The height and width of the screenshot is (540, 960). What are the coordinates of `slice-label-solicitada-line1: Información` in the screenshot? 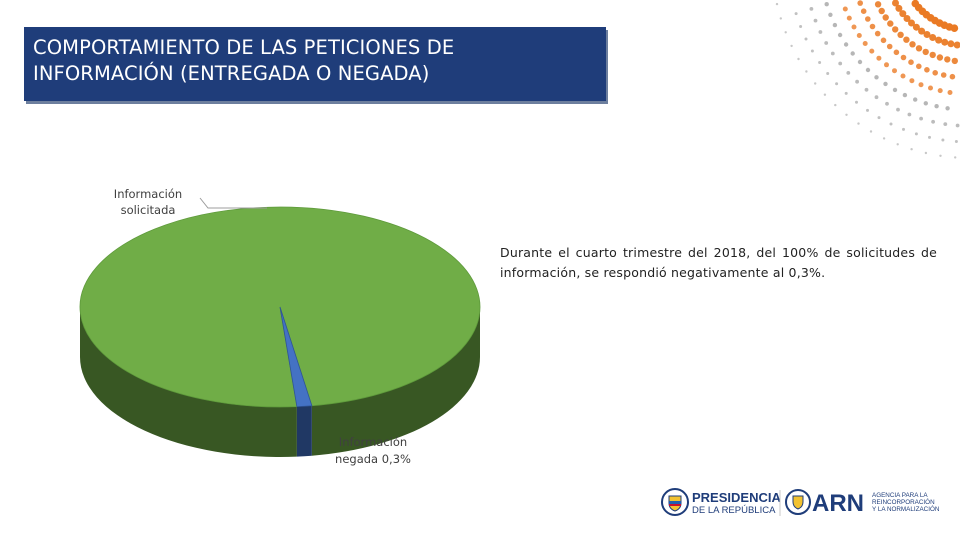 It's located at (148, 194).